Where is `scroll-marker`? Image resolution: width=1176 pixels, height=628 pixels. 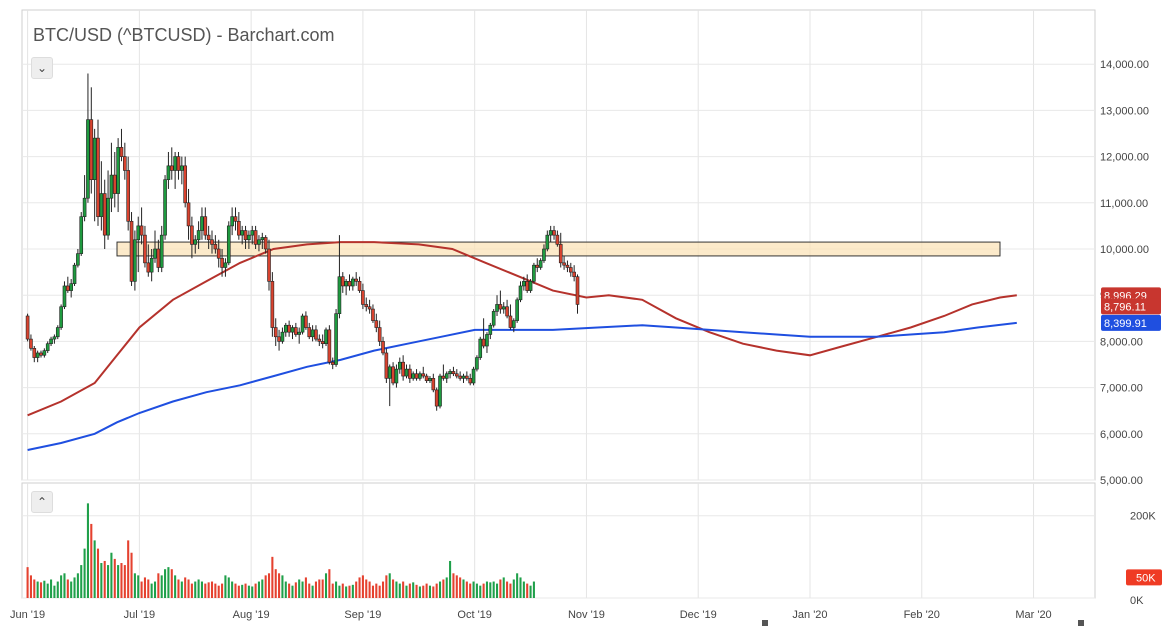
scroll-marker is located at coordinates (1081, 623).